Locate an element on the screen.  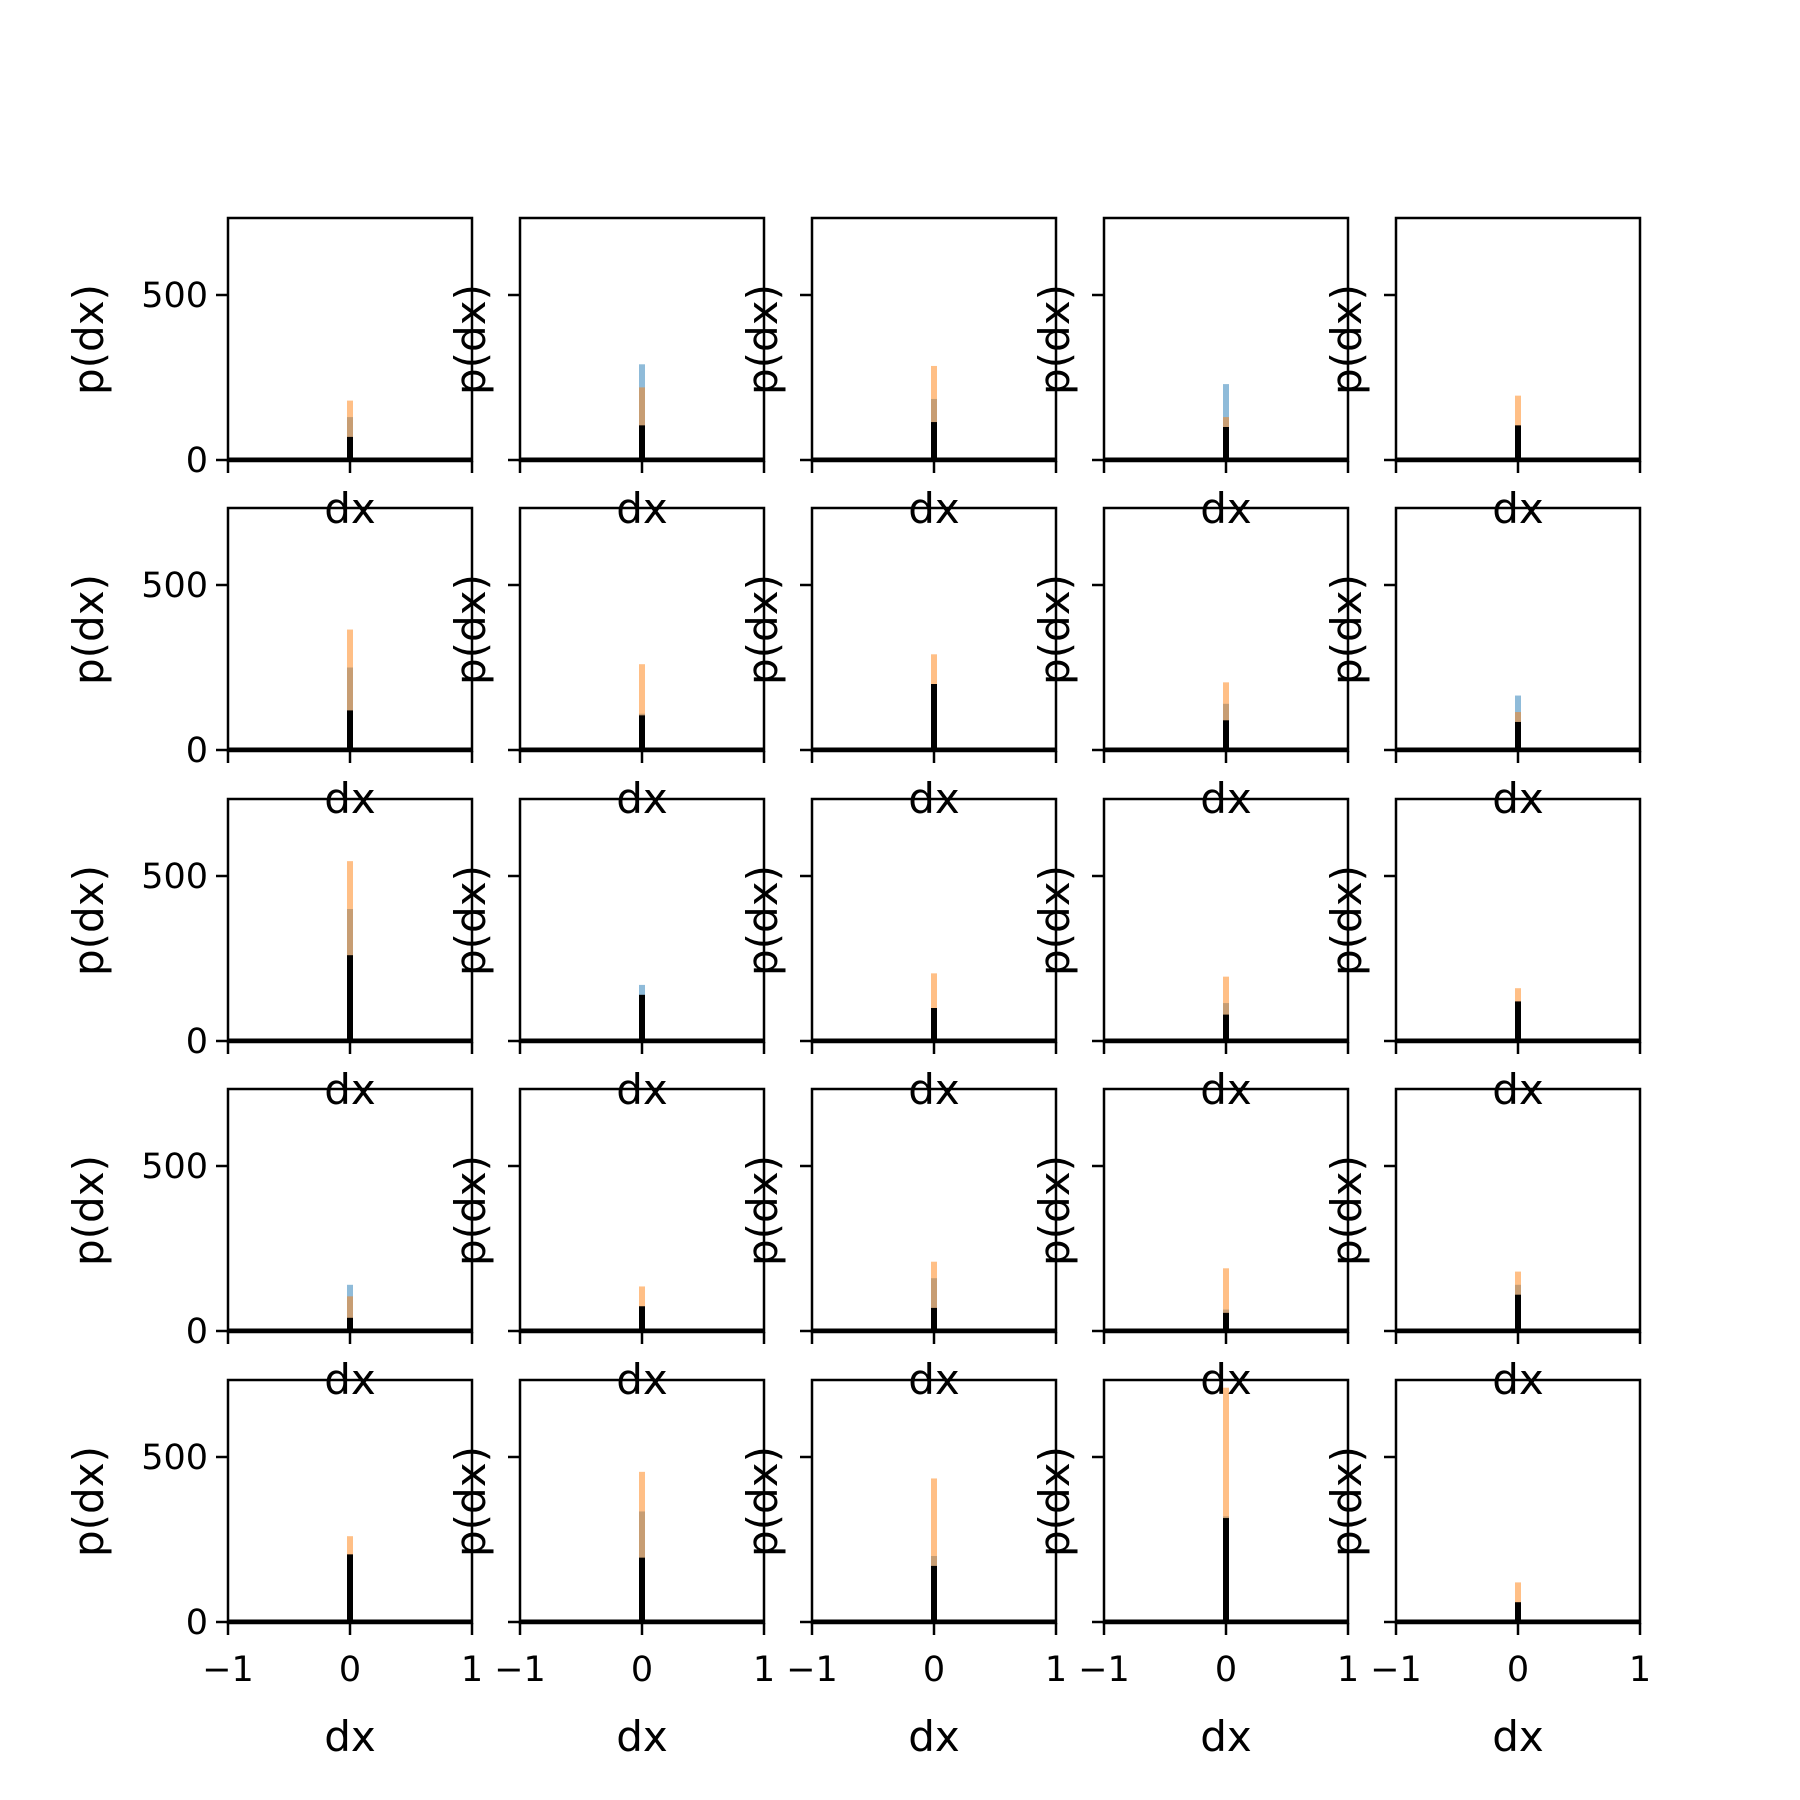
subplot-r1-c5: dxp(dx) is located at coordinates (1482, 374).